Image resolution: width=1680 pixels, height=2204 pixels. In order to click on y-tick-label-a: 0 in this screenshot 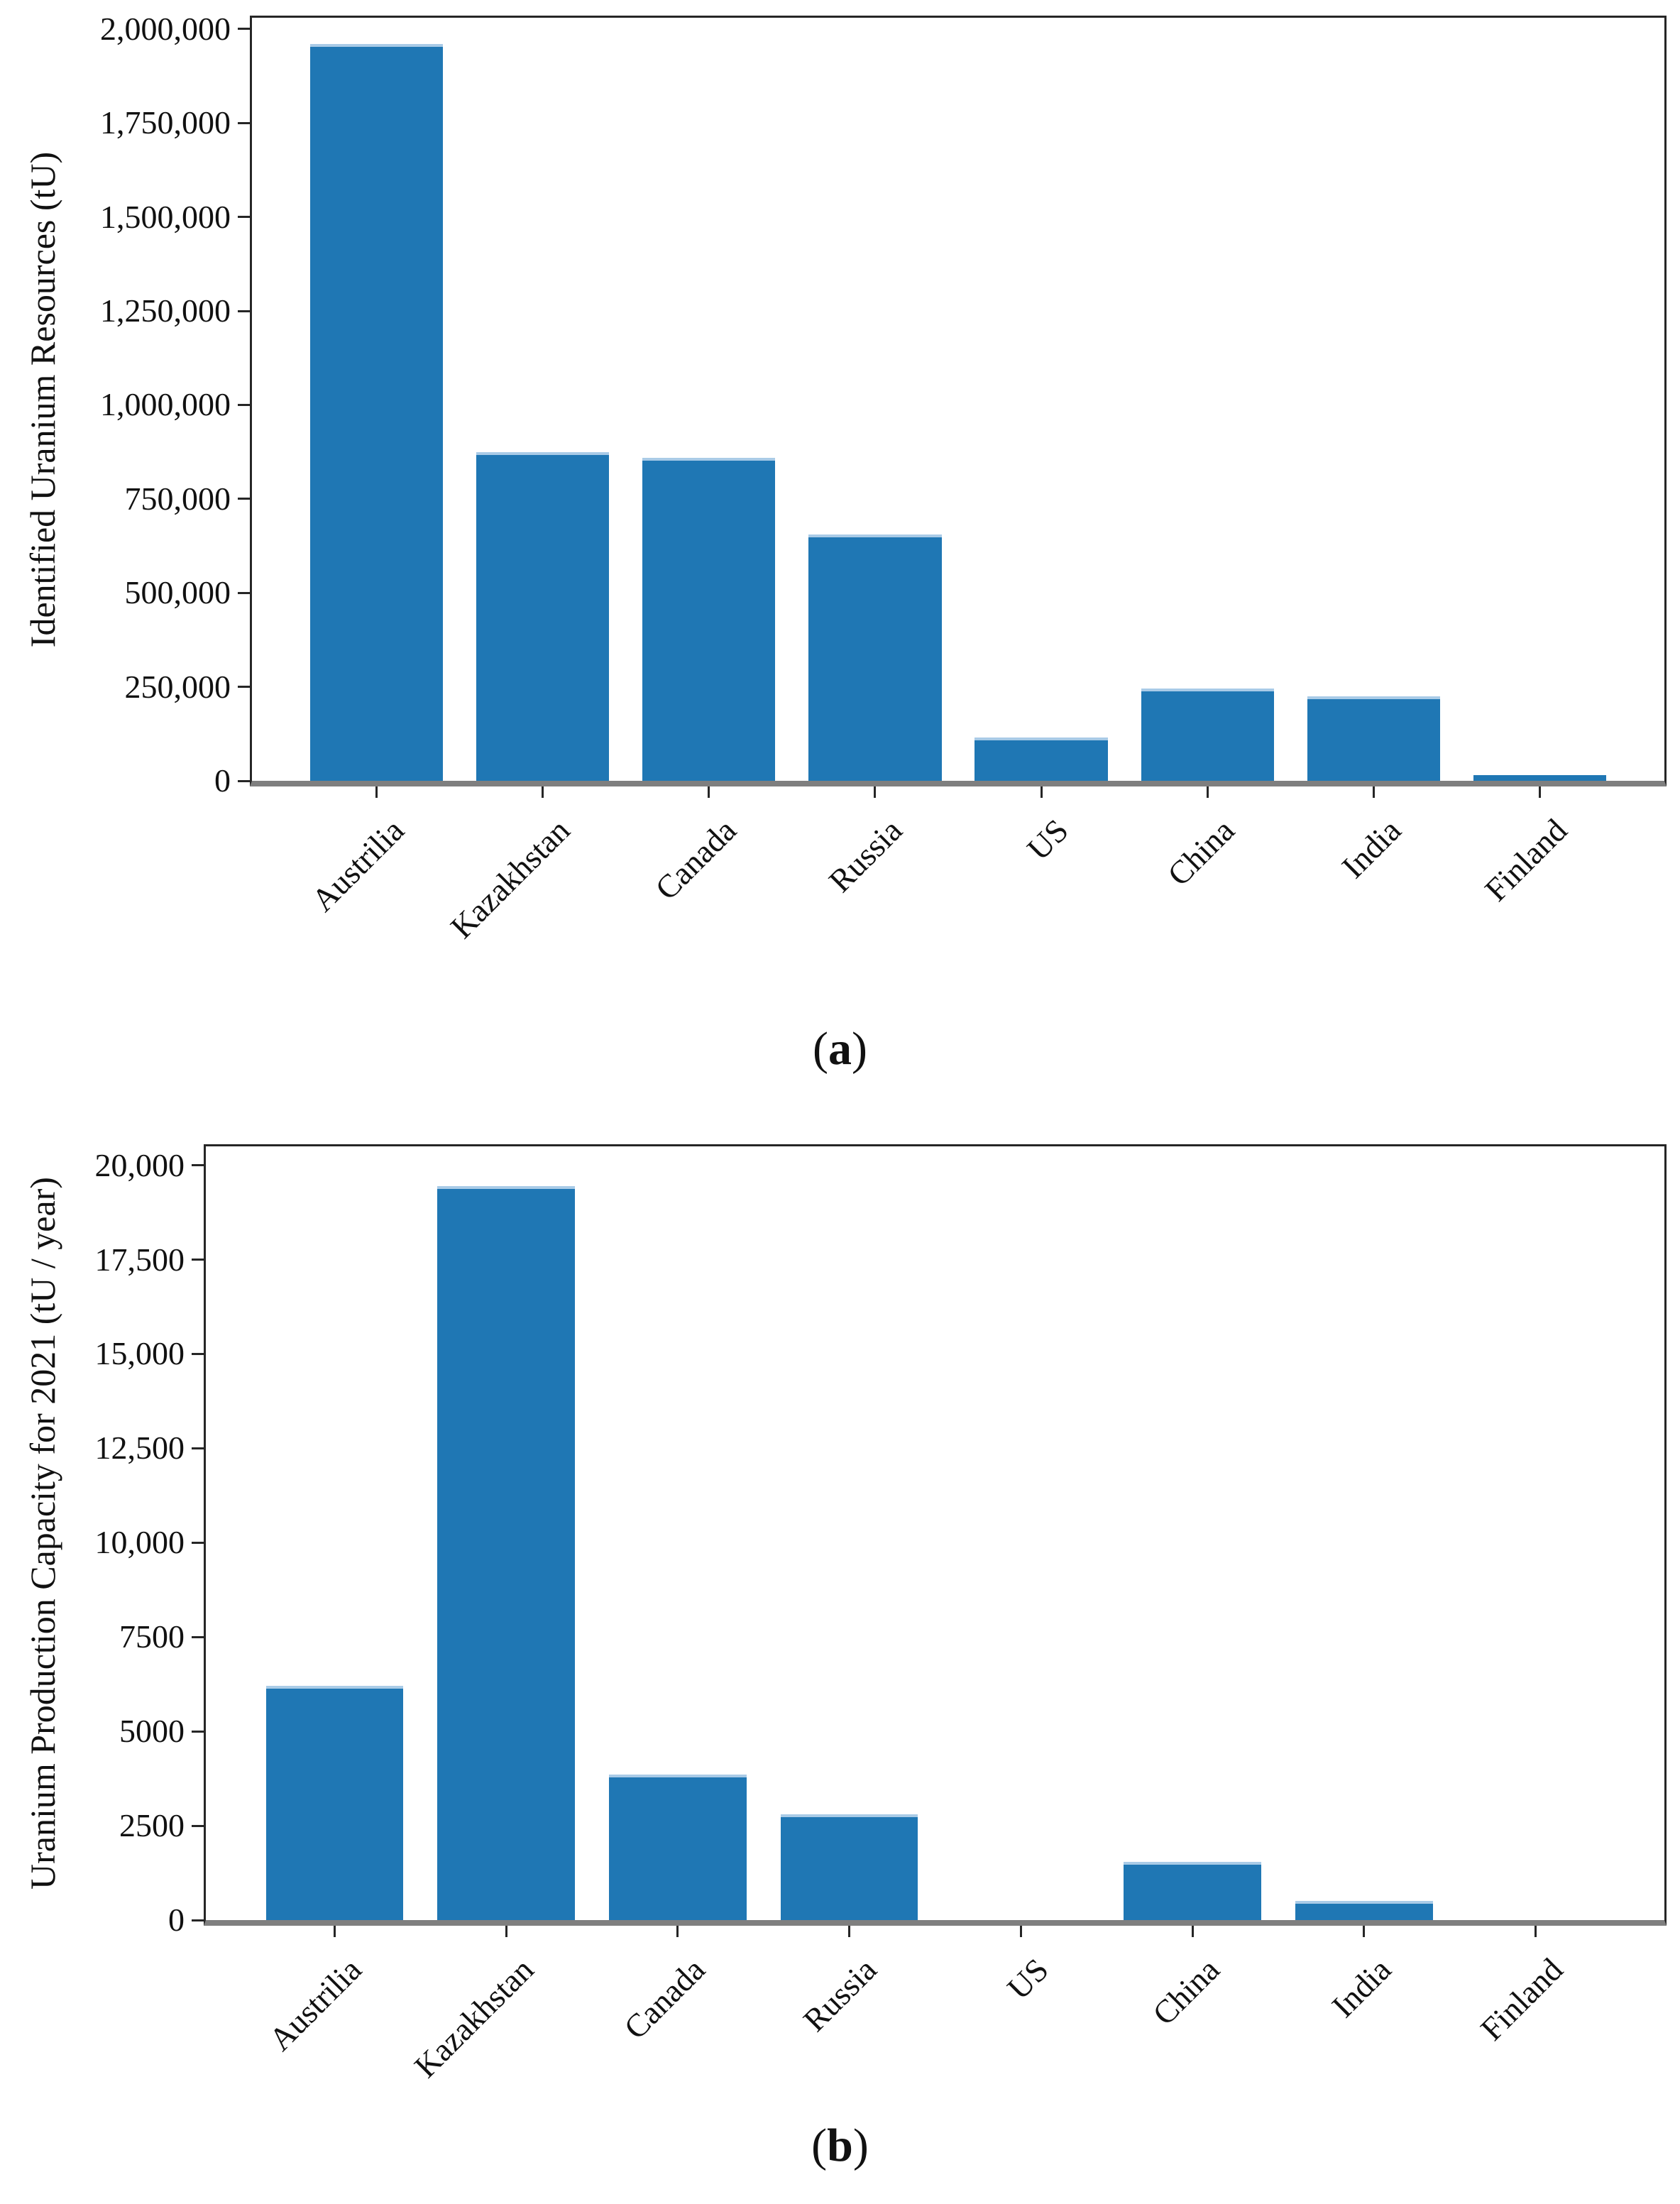, I will do `click(223, 780)`.